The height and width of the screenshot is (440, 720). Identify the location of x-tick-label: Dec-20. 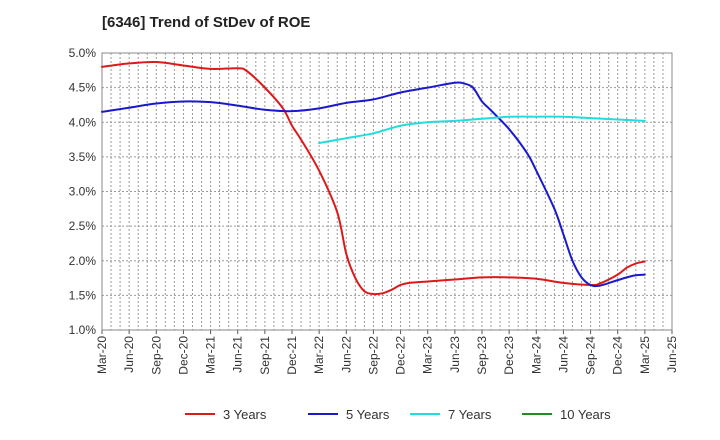
(183, 355).